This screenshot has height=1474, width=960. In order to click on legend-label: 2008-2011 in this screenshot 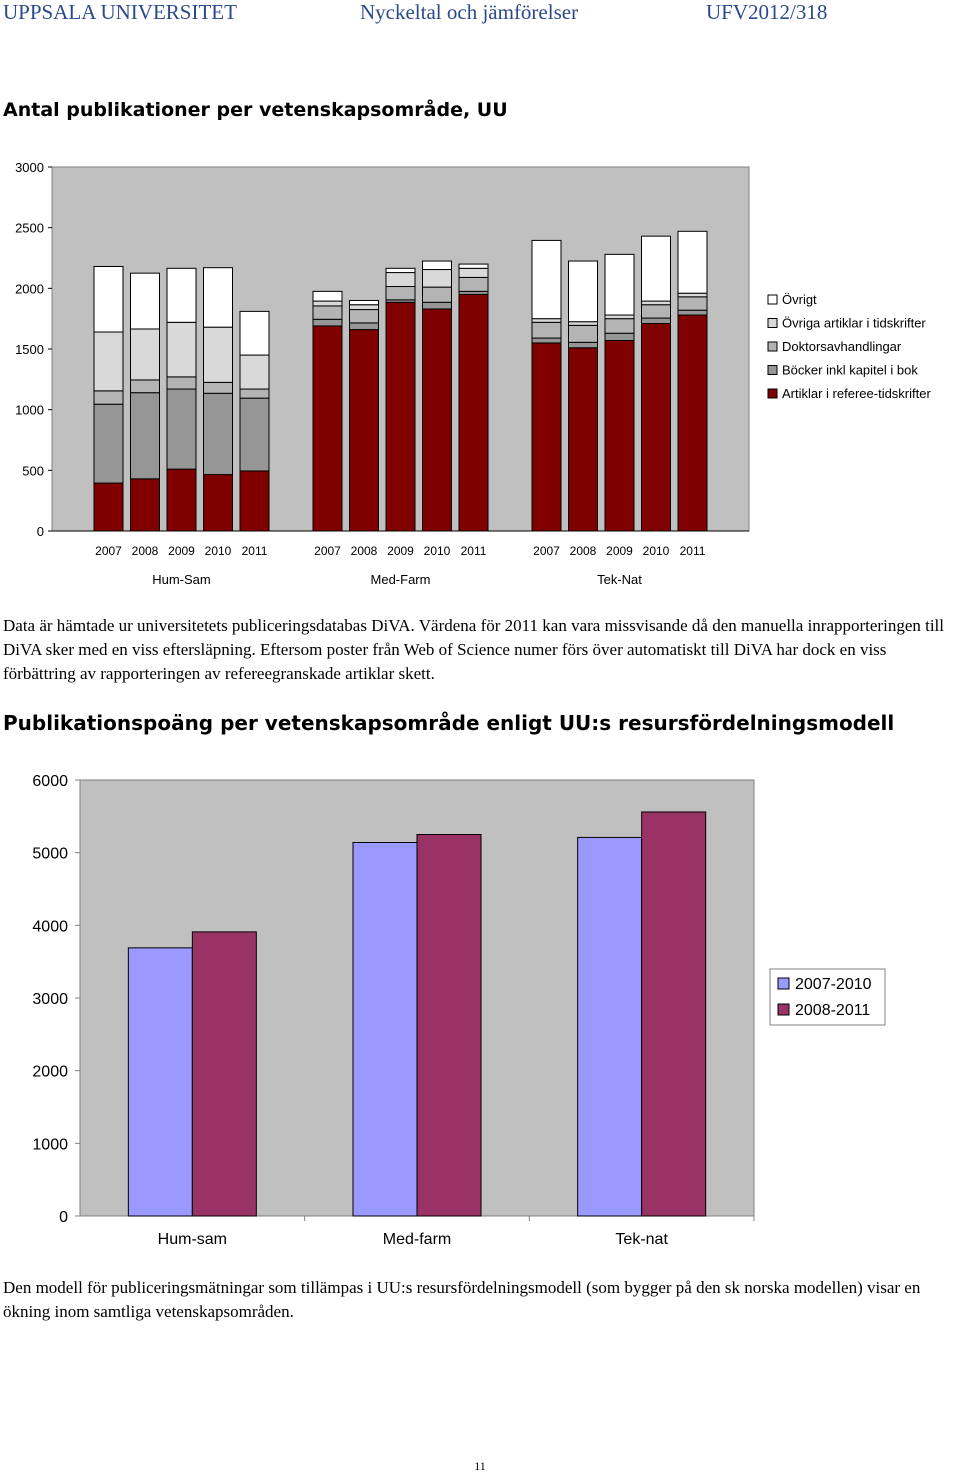, I will do `click(832, 1010)`.